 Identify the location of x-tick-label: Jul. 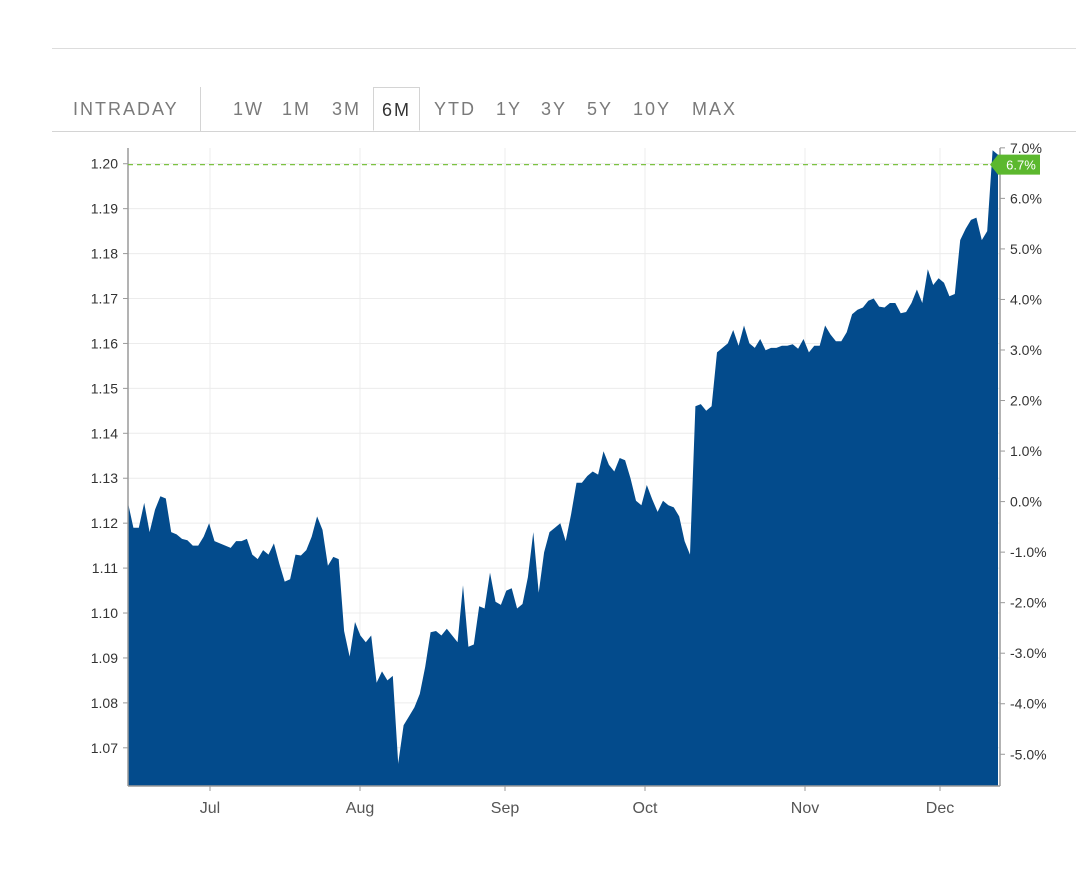
(210, 808).